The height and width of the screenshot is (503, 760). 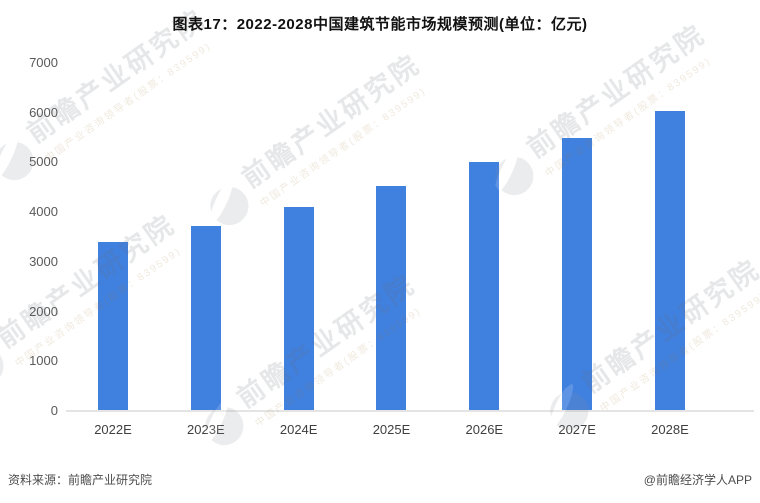 What do you see at coordinates (43, 112) in the screenshot?
I see `y-axis-tick-label: 6000` at bounding box center [43, 112].